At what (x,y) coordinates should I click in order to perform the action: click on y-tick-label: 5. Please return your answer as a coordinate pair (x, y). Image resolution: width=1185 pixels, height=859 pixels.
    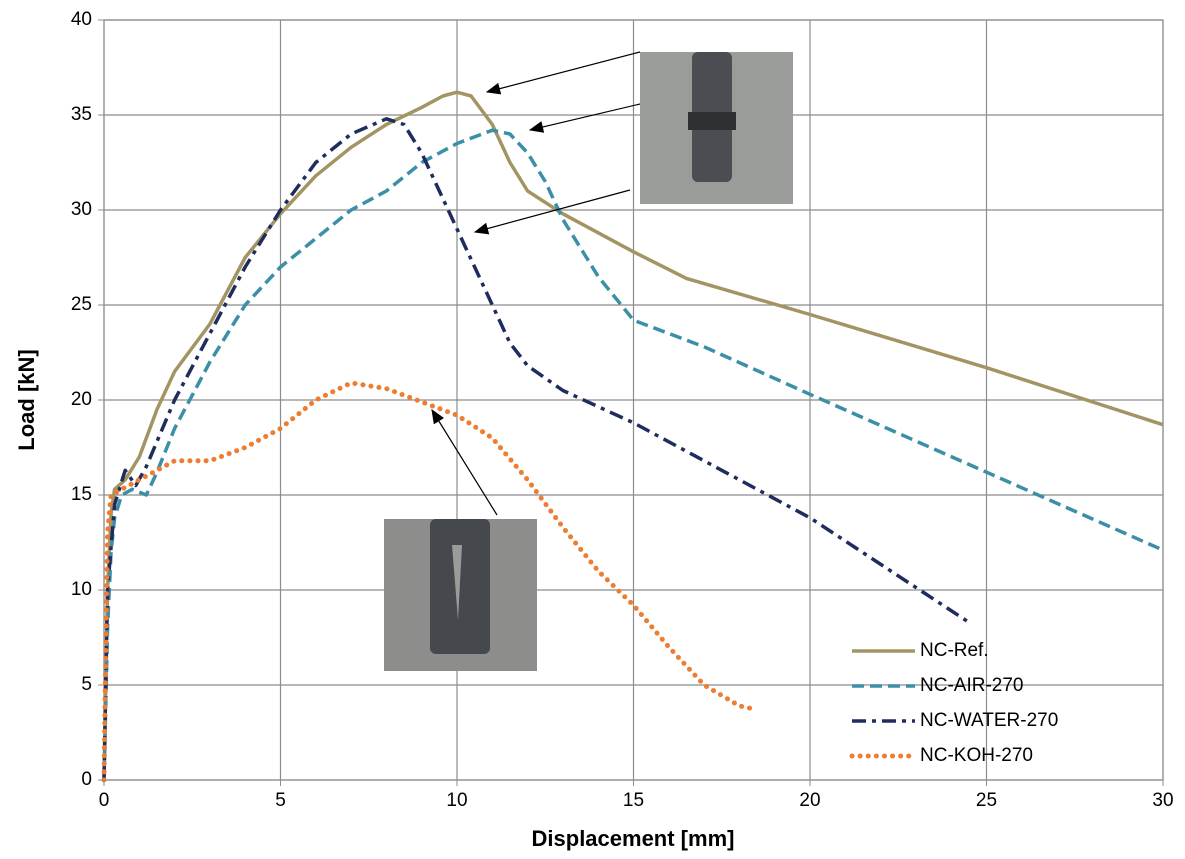
    Looking at the image, I should click on (86, 684).